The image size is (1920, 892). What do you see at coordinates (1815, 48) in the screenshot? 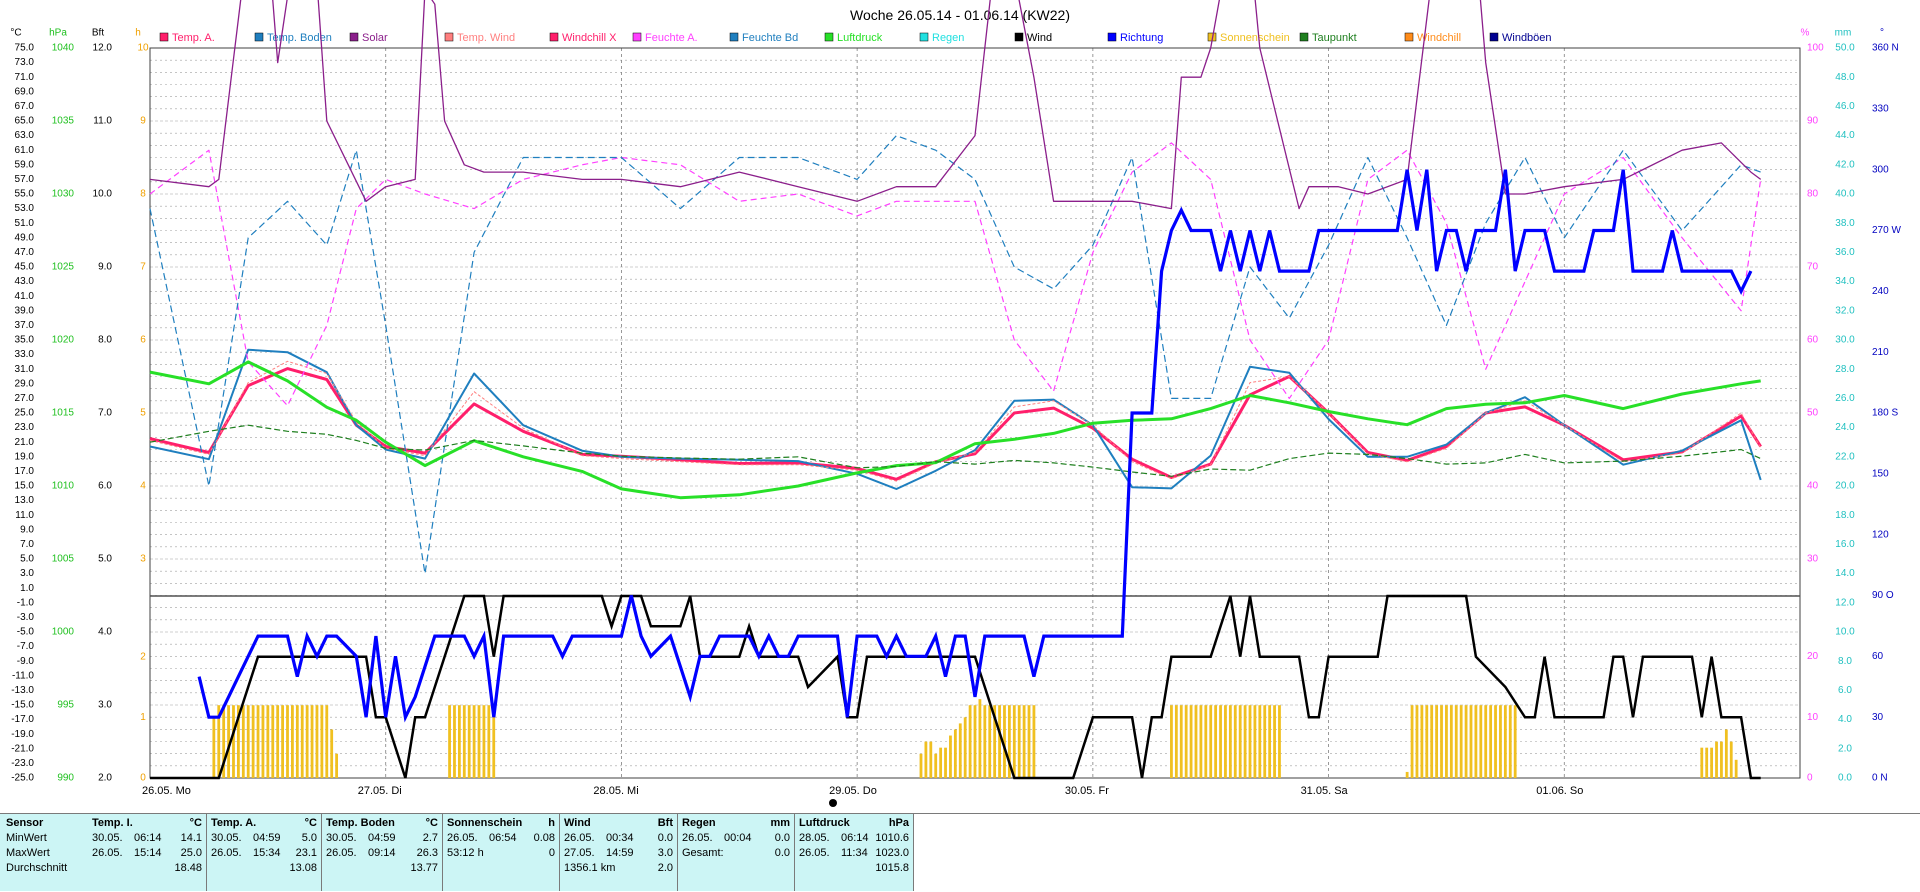
I see `tick-pct: 100` at bounding box center [1815, 48].